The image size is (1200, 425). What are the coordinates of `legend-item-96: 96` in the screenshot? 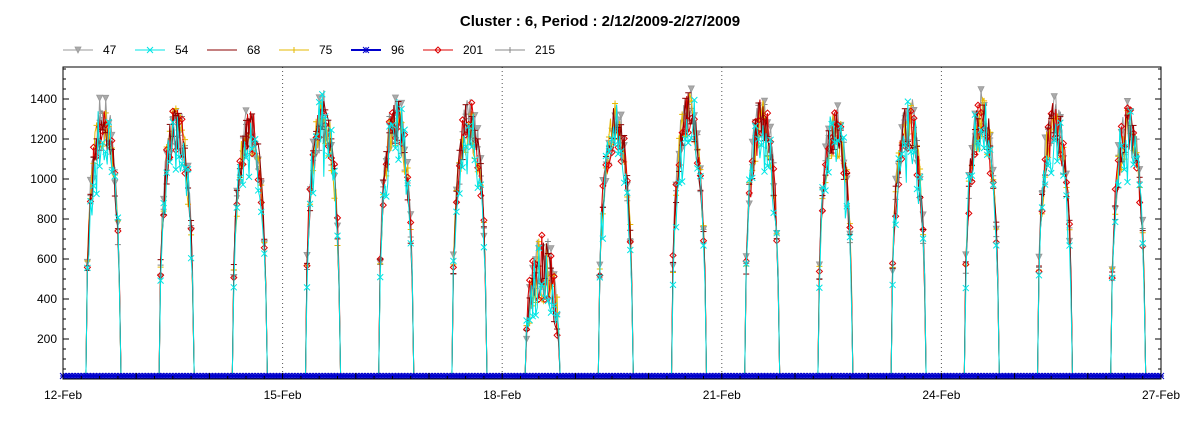 It's located at (378, 50).